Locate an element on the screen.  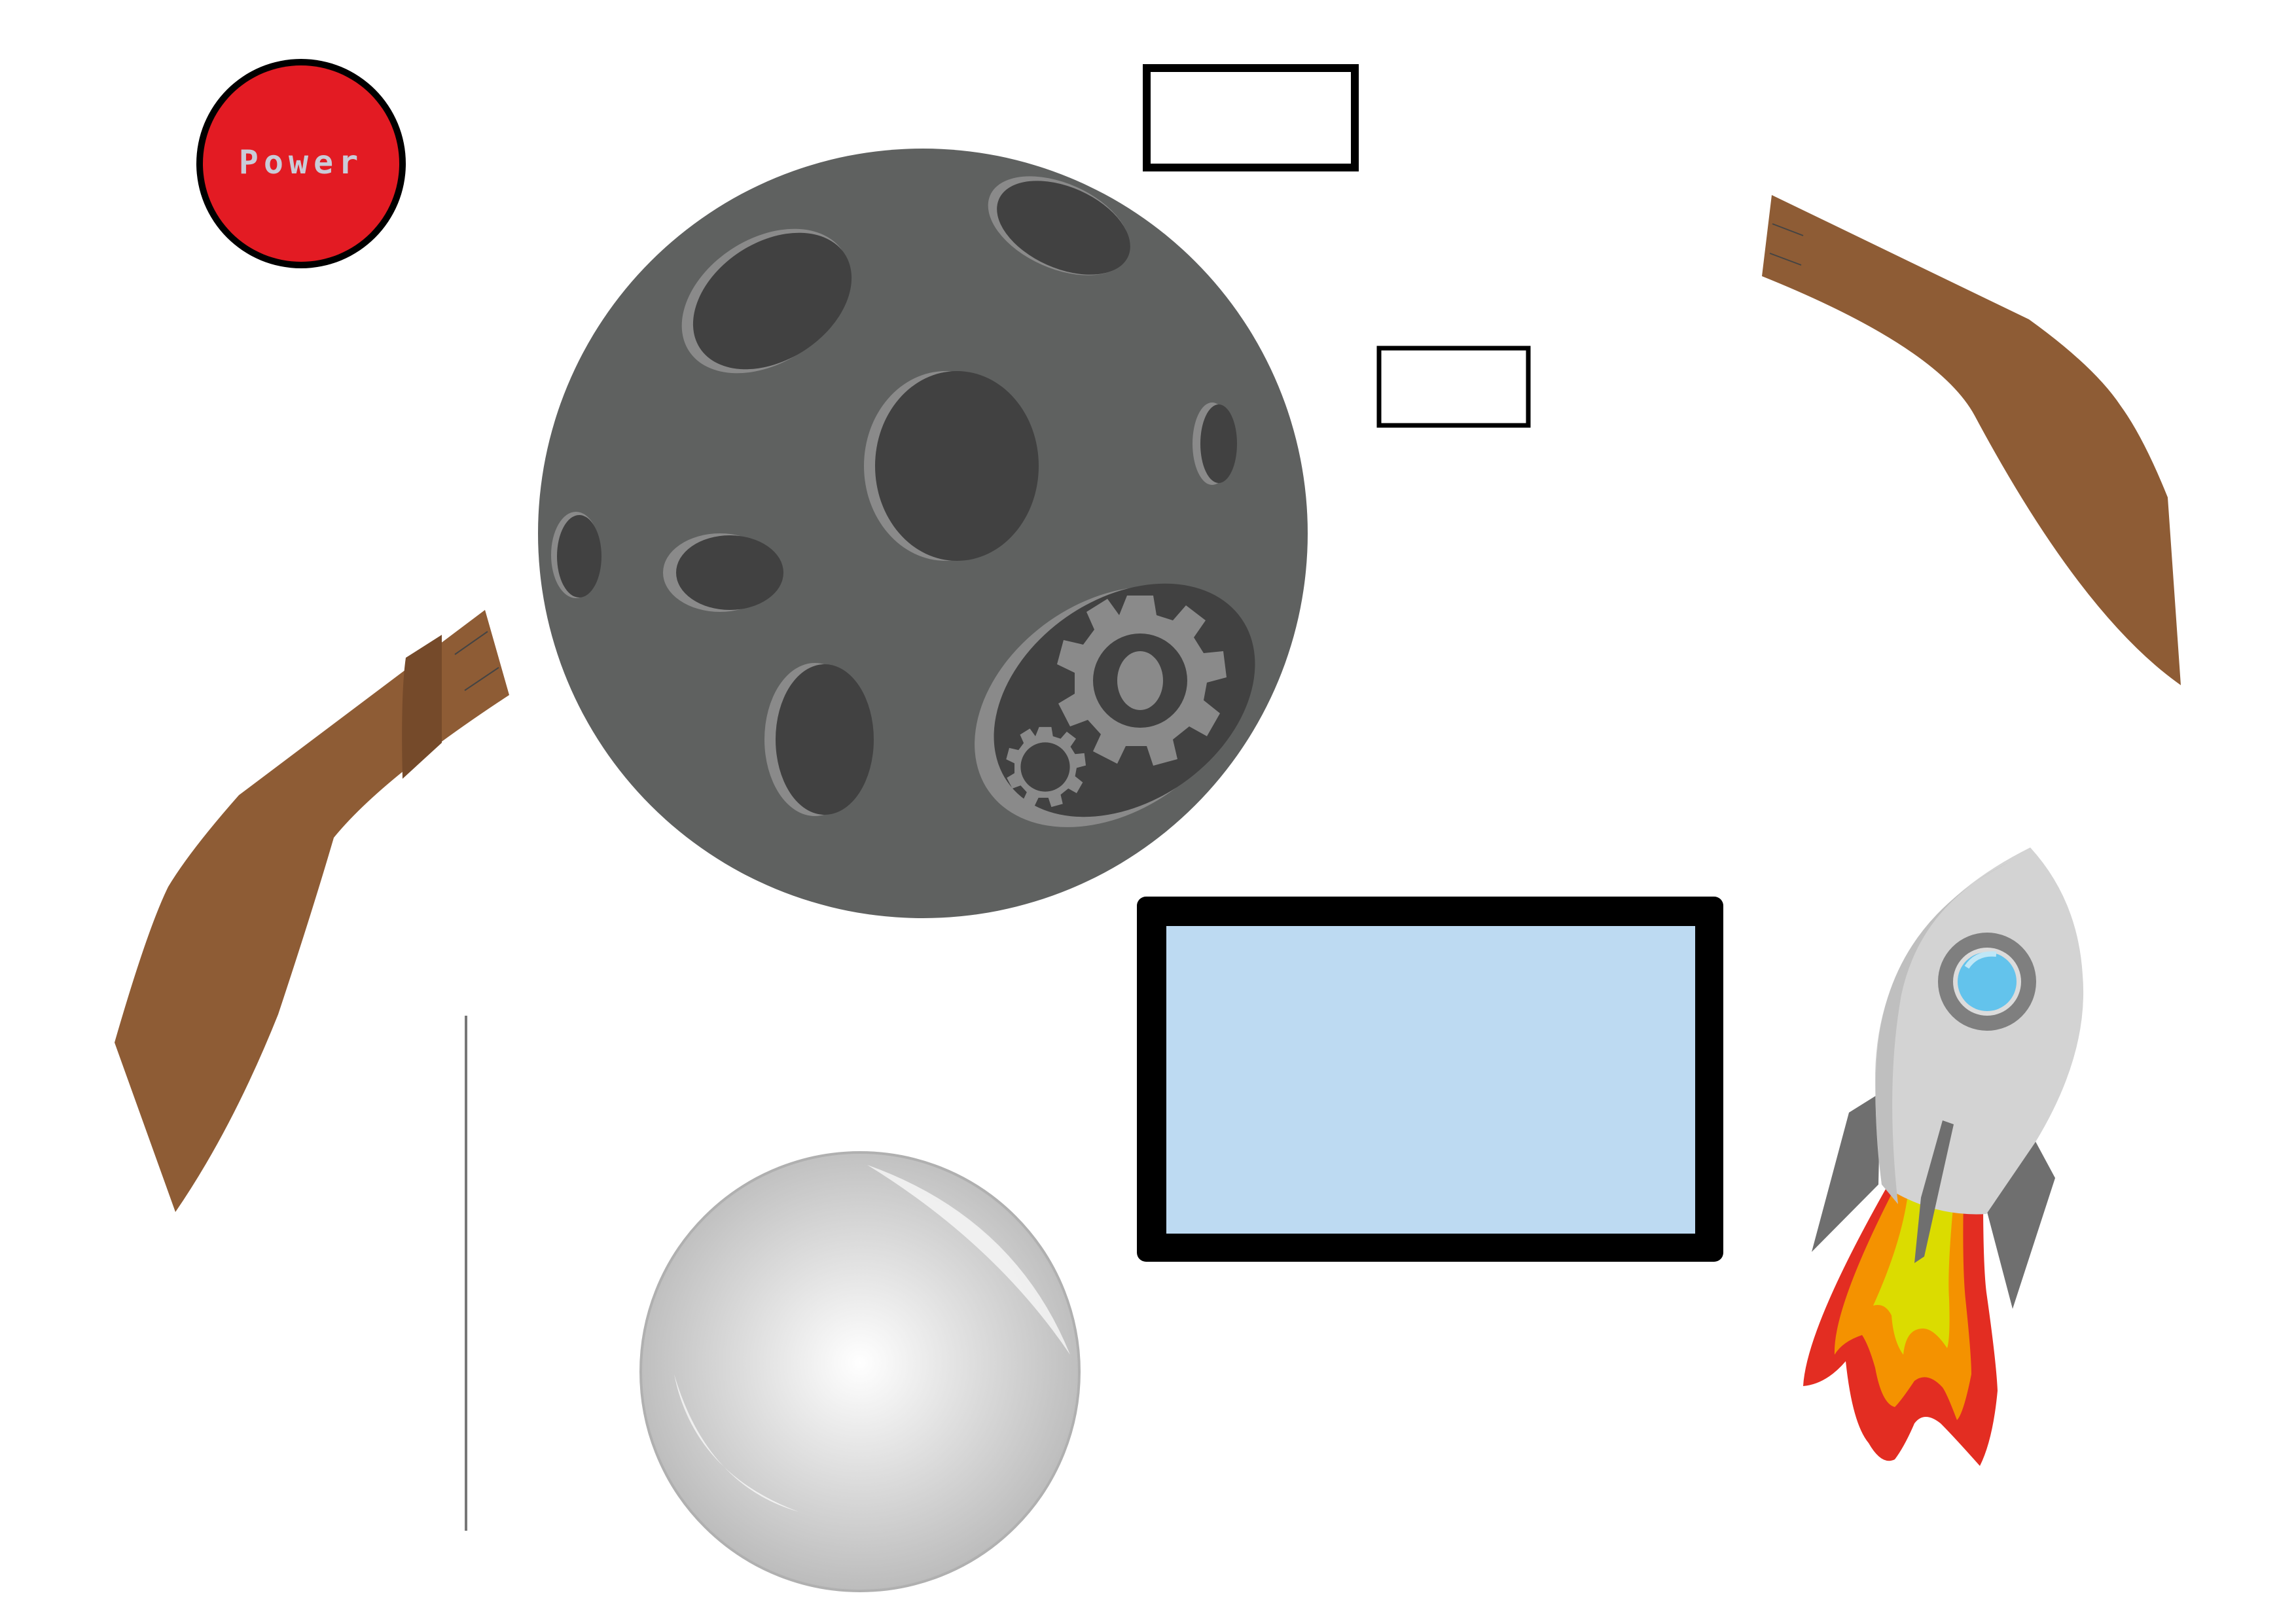
boomerang-left-body is located at coordinates (312, 911).